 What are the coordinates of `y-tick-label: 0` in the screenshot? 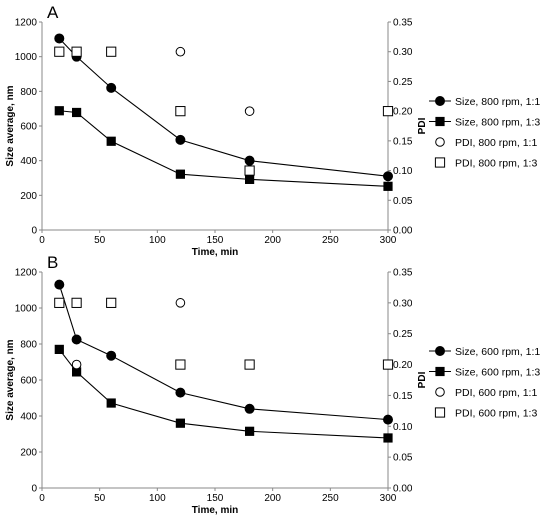 It's located at (34, 231).